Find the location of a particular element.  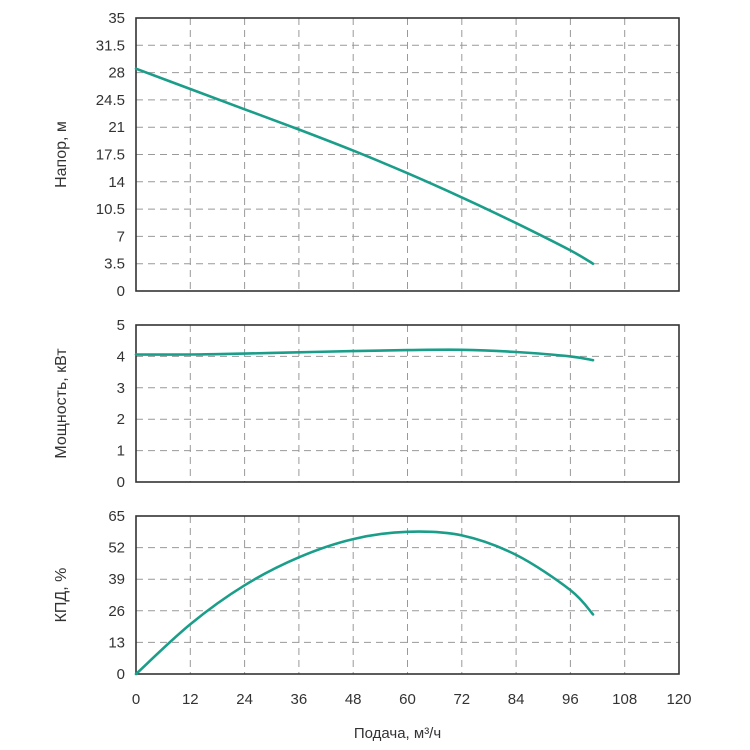

x-tick-label: 84 is located at coordinates (516, 699).